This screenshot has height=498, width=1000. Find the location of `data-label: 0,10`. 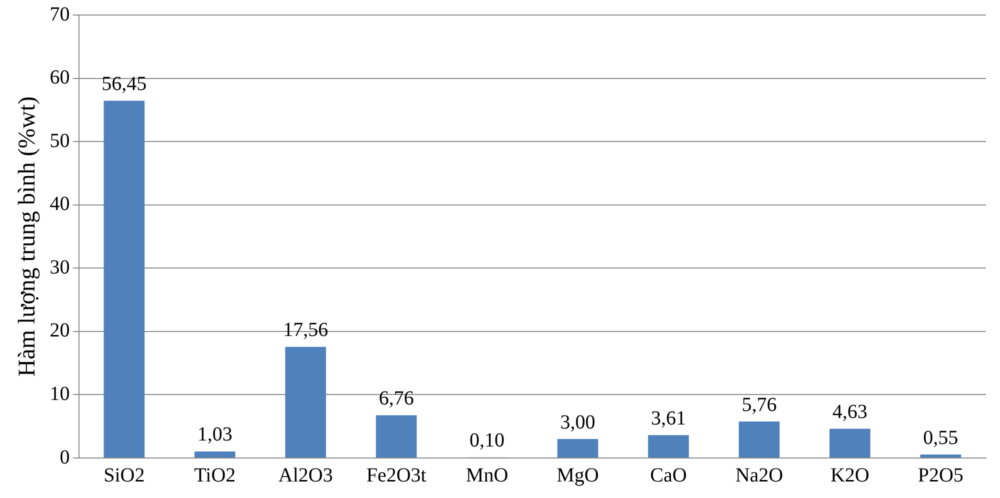

data-label: 0,10 is located at coordinates (487, 441).